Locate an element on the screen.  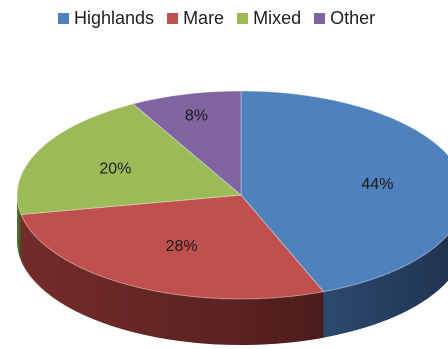
legend-label-mare: Mare is located at coordinates (204, 18).